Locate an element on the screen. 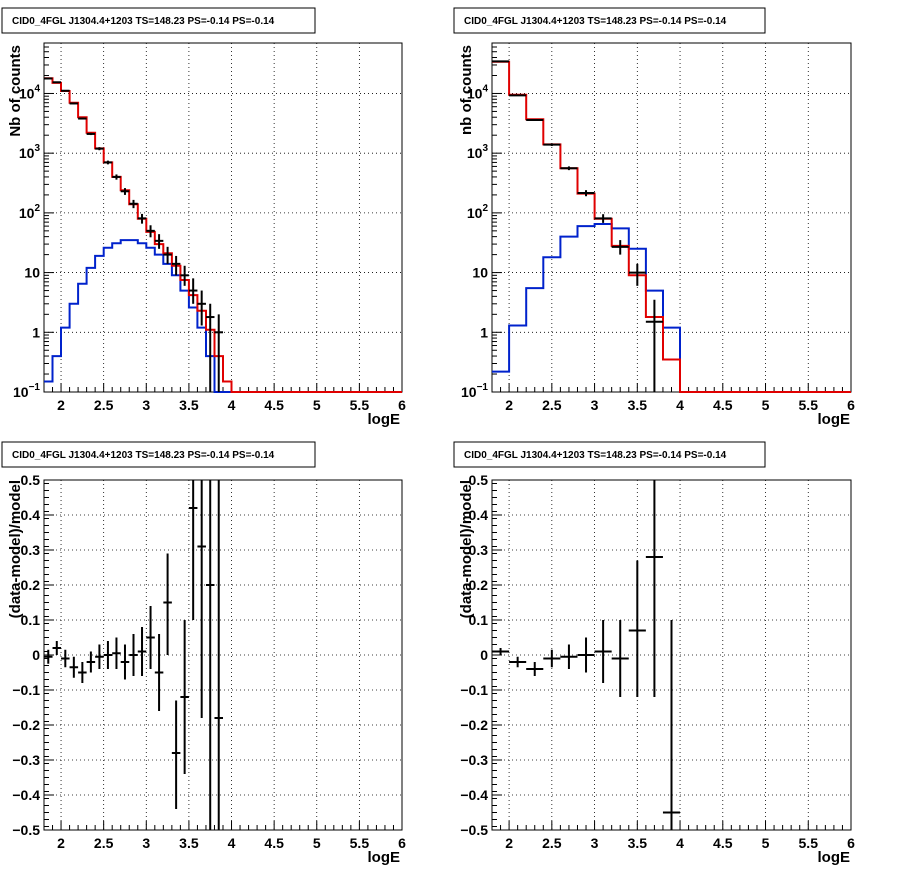 The width and height of the screenshot is (898, 875). y-tick-label: 0.3 is located at coordinates (479, 550).